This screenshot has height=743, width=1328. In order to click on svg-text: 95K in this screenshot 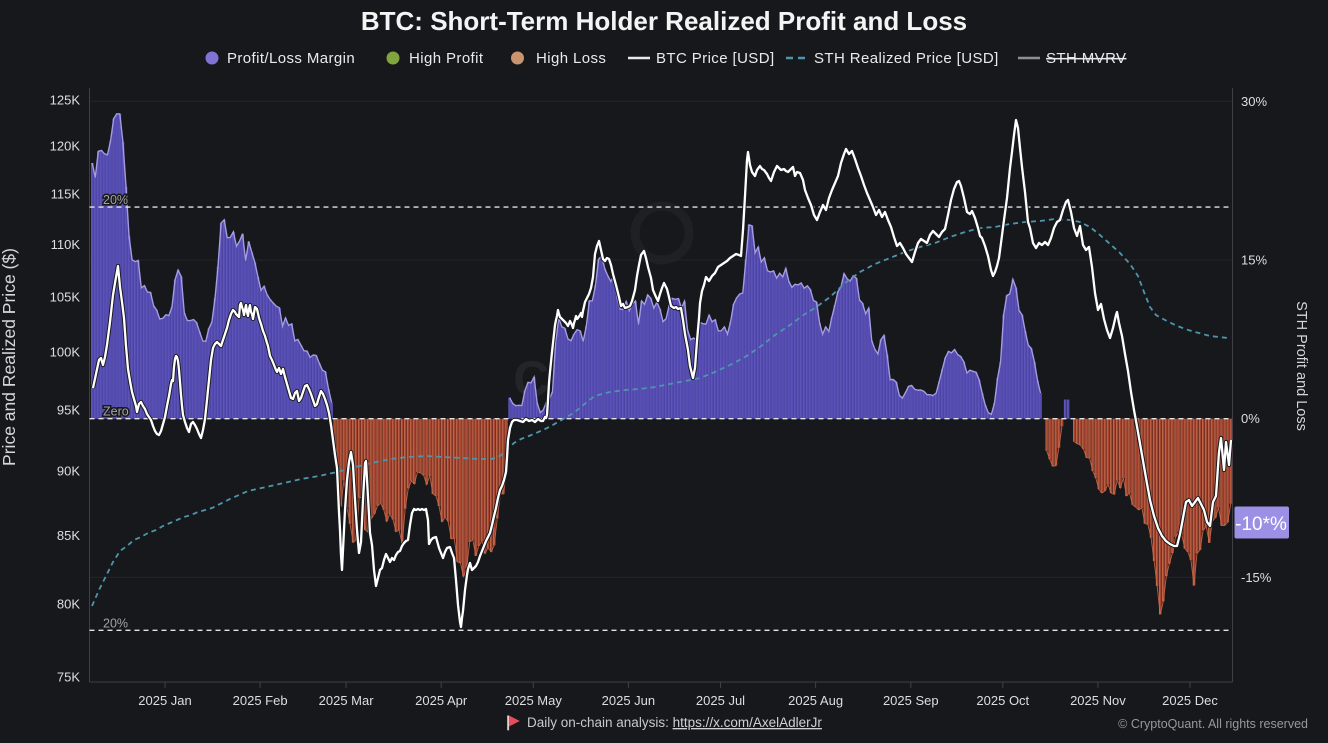, I will do `click(68, 410)`.